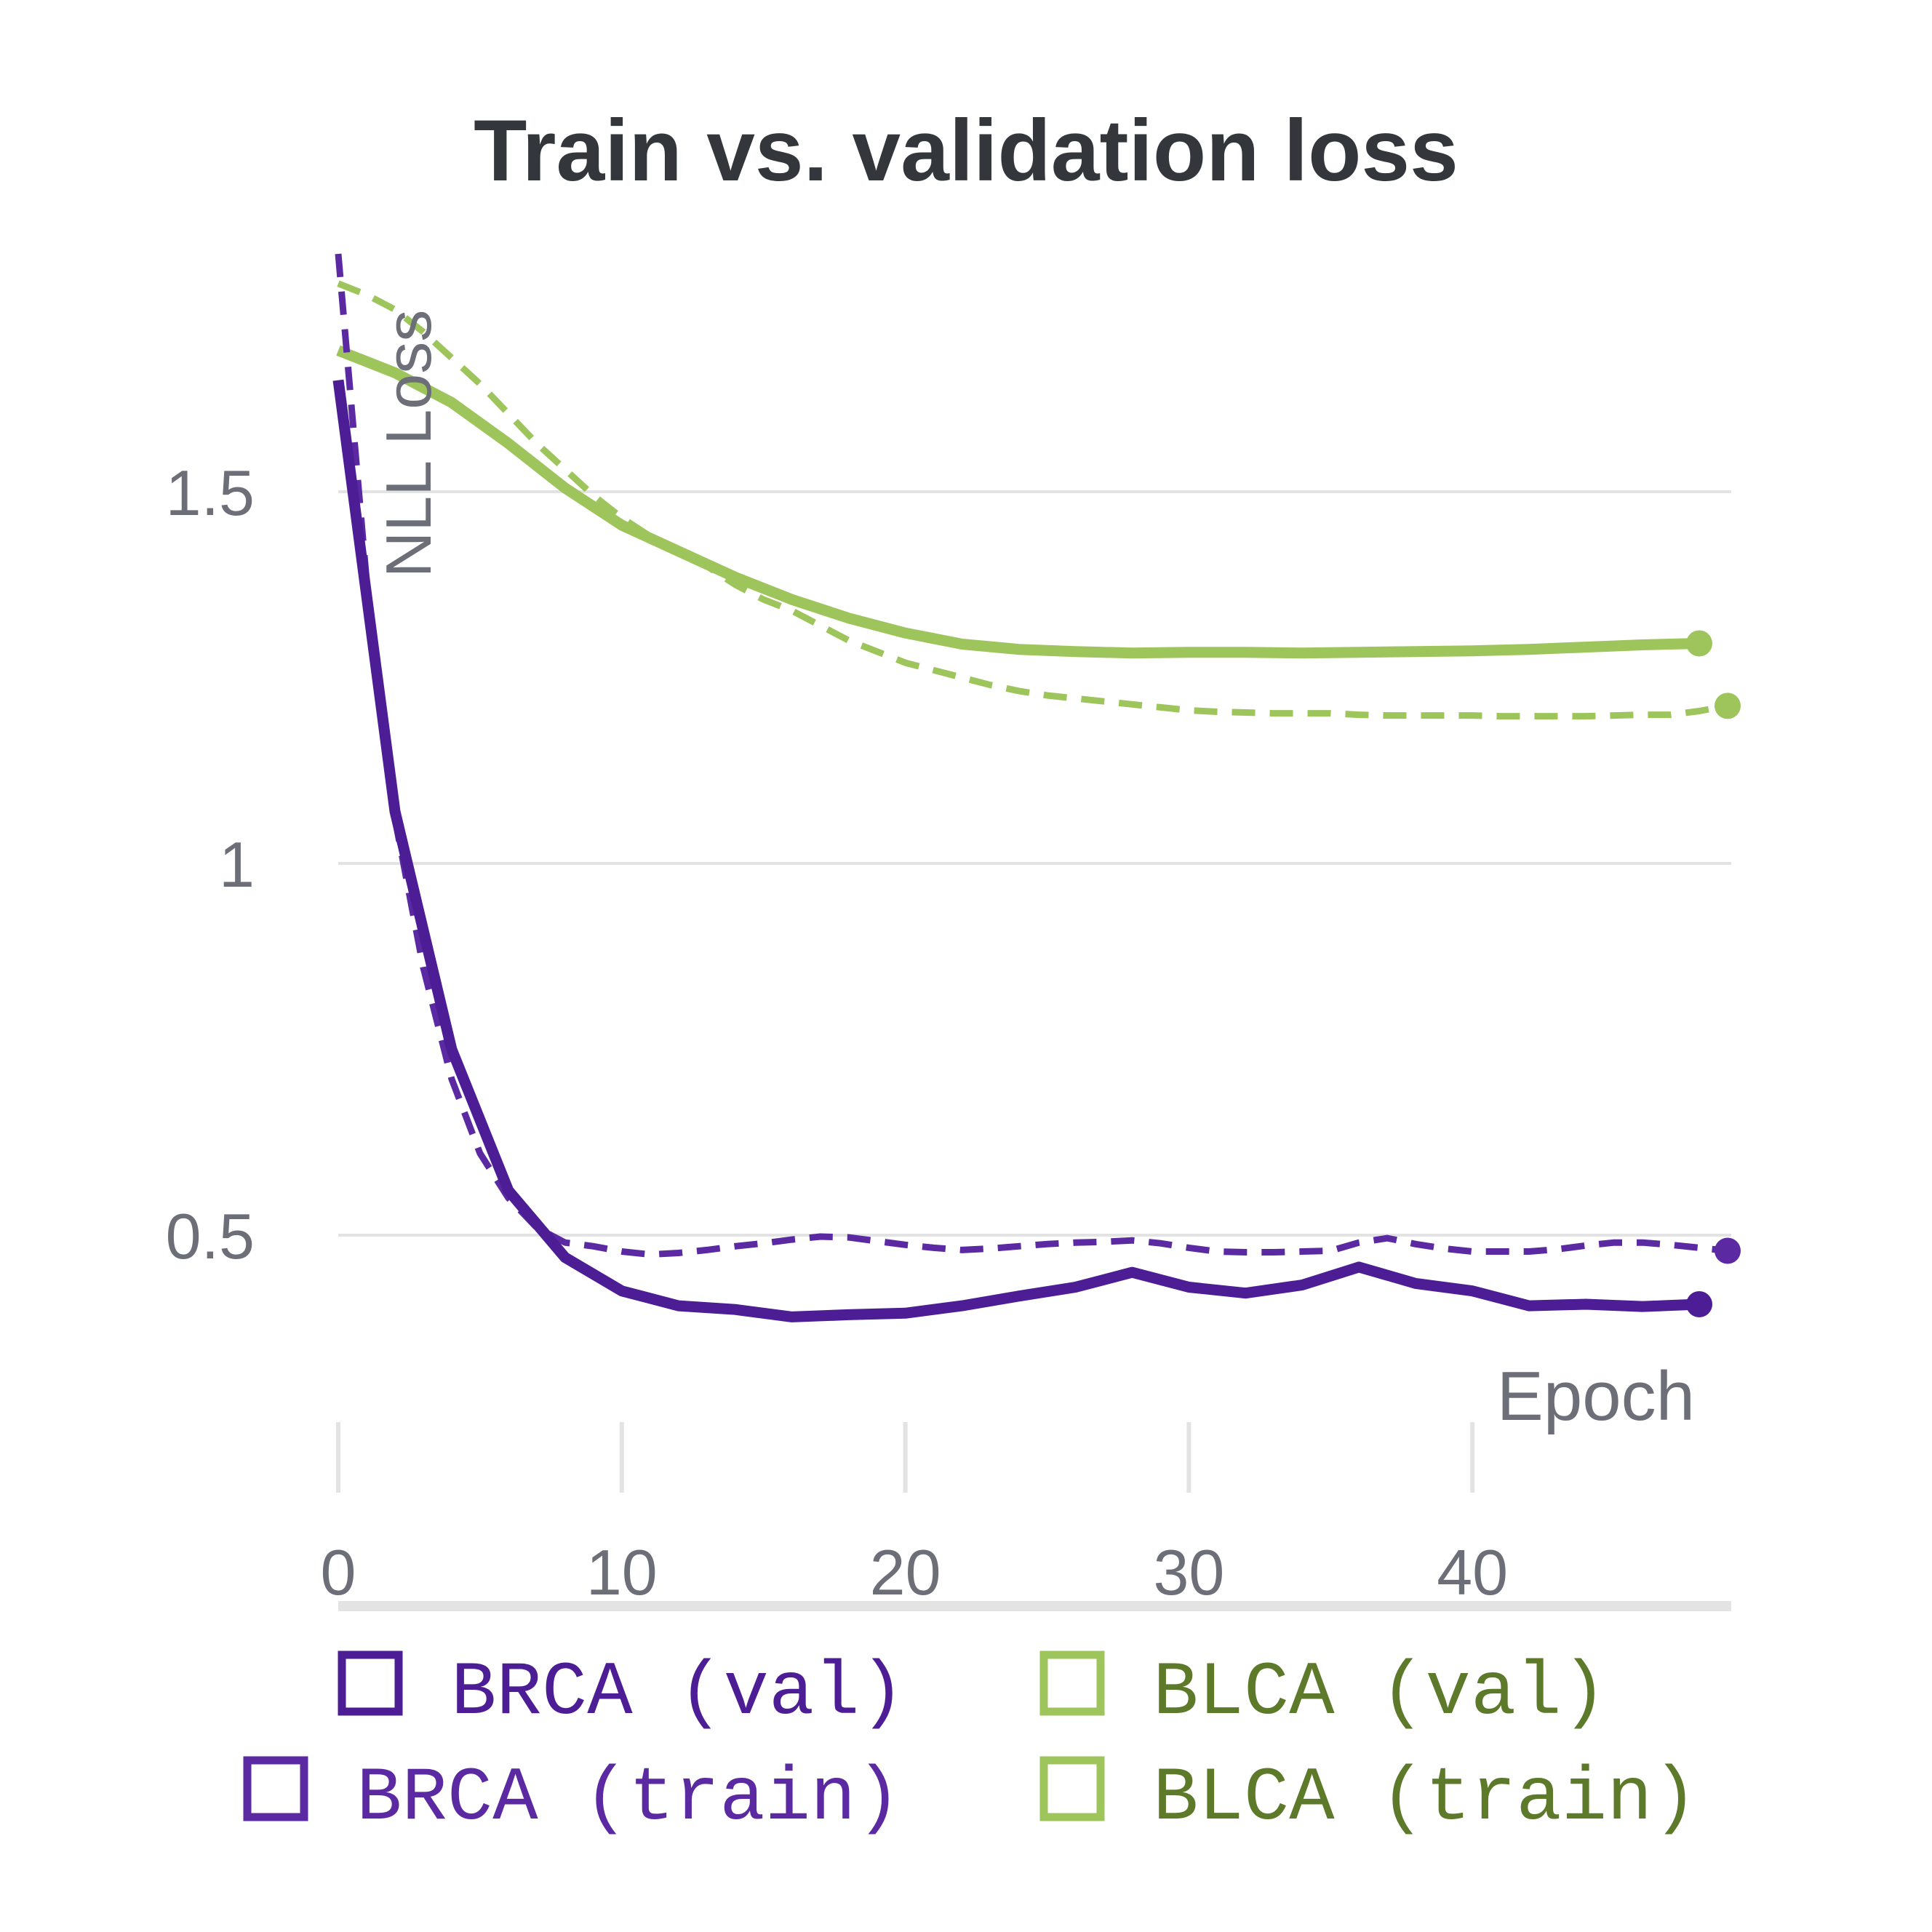 The width and height of the screenshot is (1932, 1932). I want to click on y-axis-label: NLL Loss, so click(408, 444).